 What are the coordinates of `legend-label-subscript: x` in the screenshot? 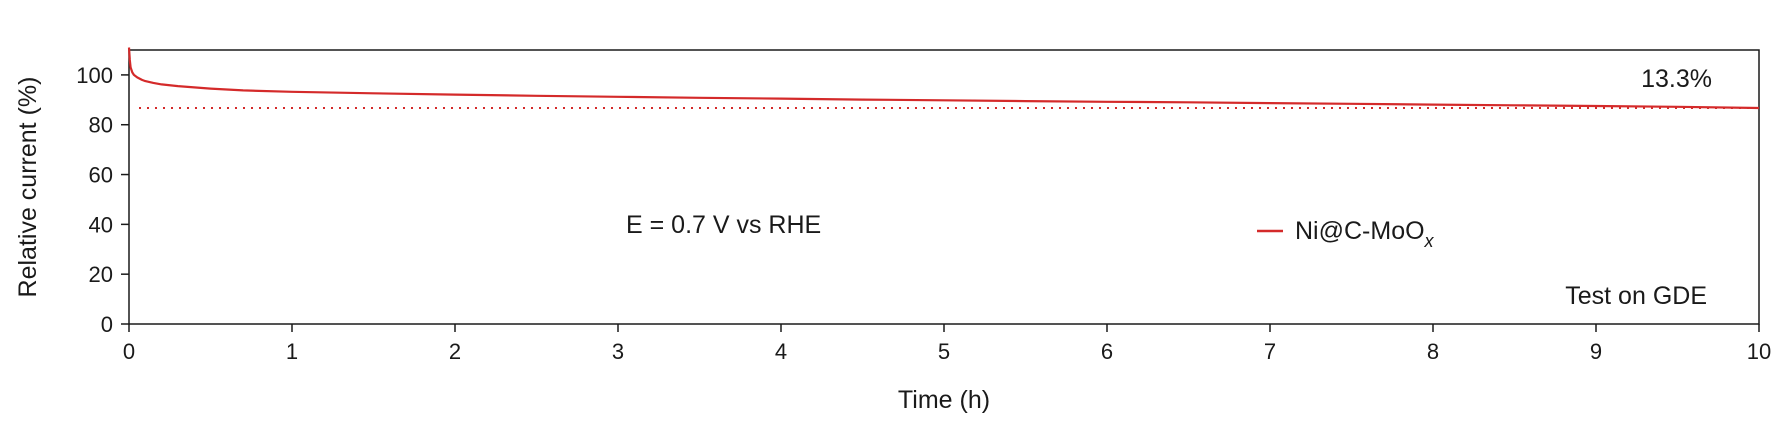 It's located at (1429, 241).